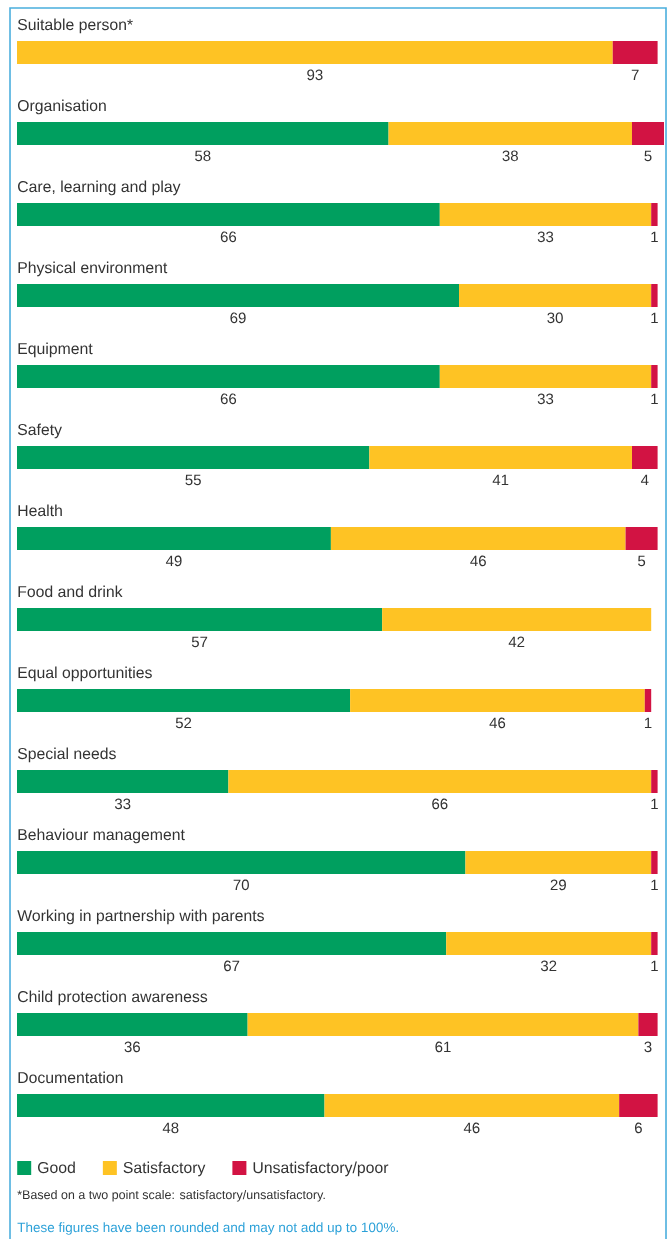 The width and height of the screenshot is (669, 1239). Describe the element at coordinates (321, 1169) in the screenshot. I see `legend-label: Unsatisfactory/poor` at that location.